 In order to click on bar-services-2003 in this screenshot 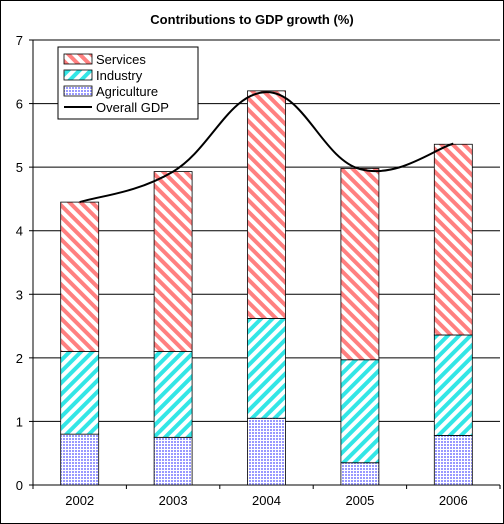, I will do `click(173, 261)`.